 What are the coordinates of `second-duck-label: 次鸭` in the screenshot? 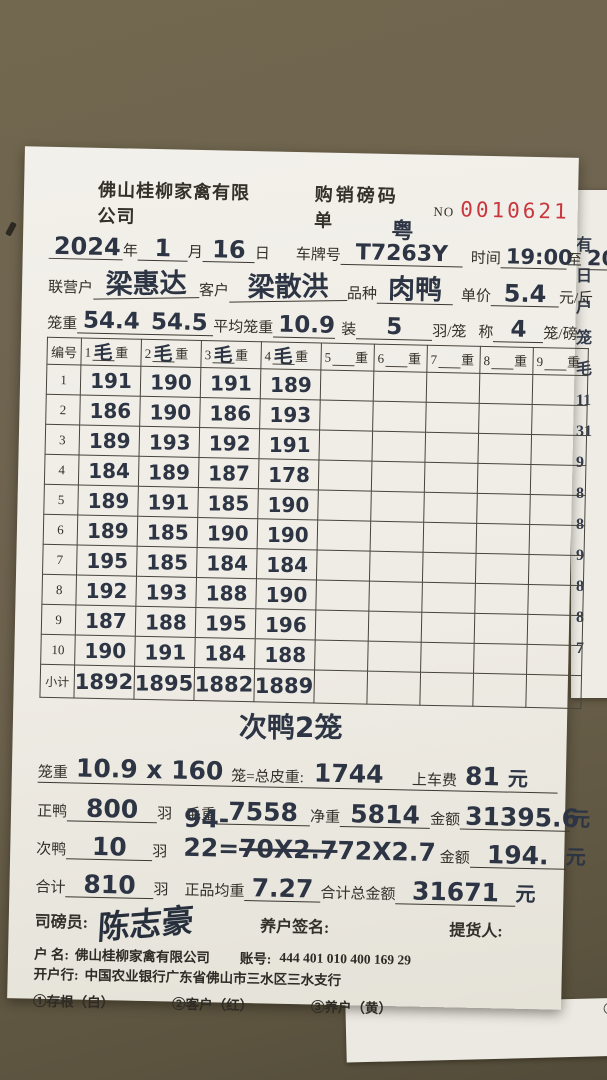 It's located at (51, 850).